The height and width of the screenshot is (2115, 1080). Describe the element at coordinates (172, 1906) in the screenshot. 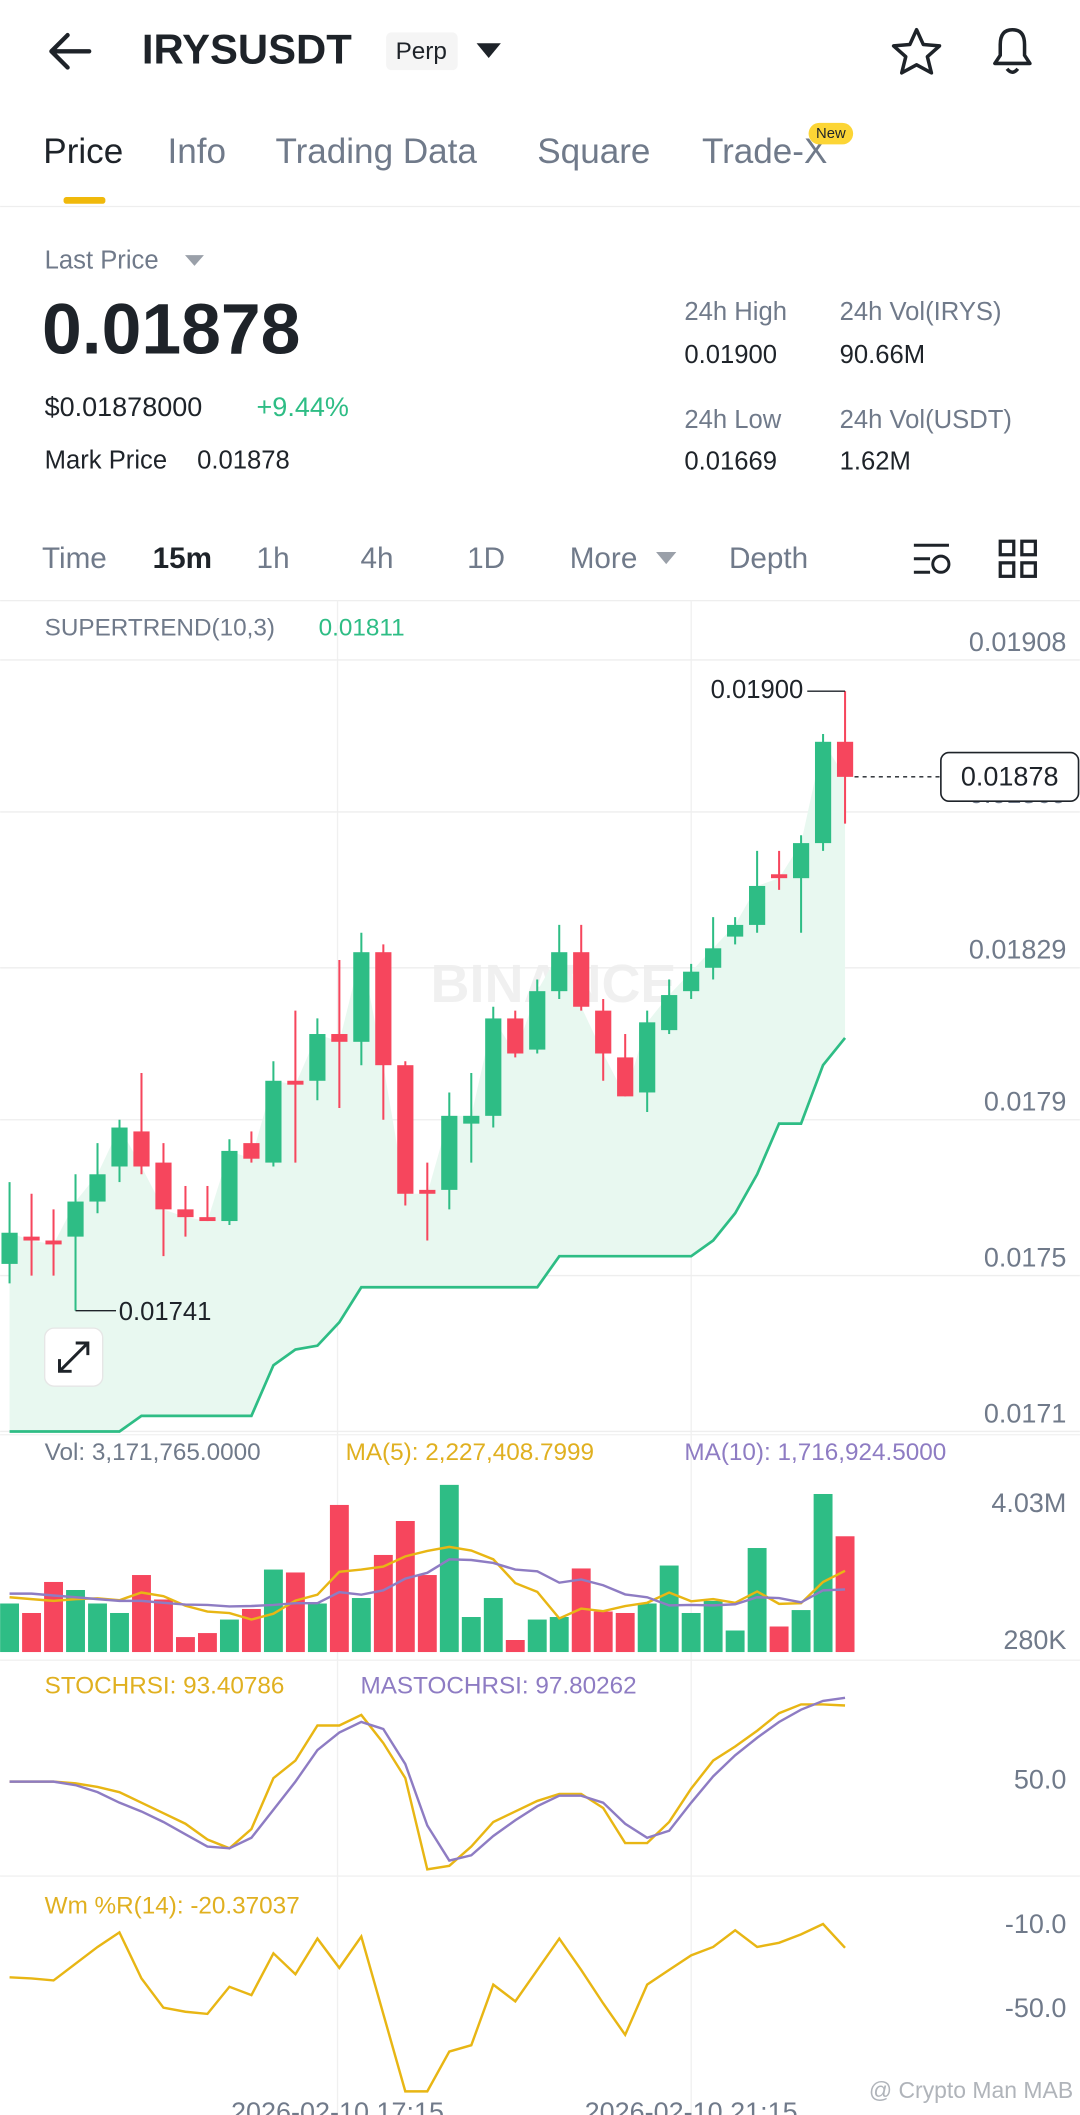

I see `wr-legend: Wm %R(14): -20.37037` at that location.